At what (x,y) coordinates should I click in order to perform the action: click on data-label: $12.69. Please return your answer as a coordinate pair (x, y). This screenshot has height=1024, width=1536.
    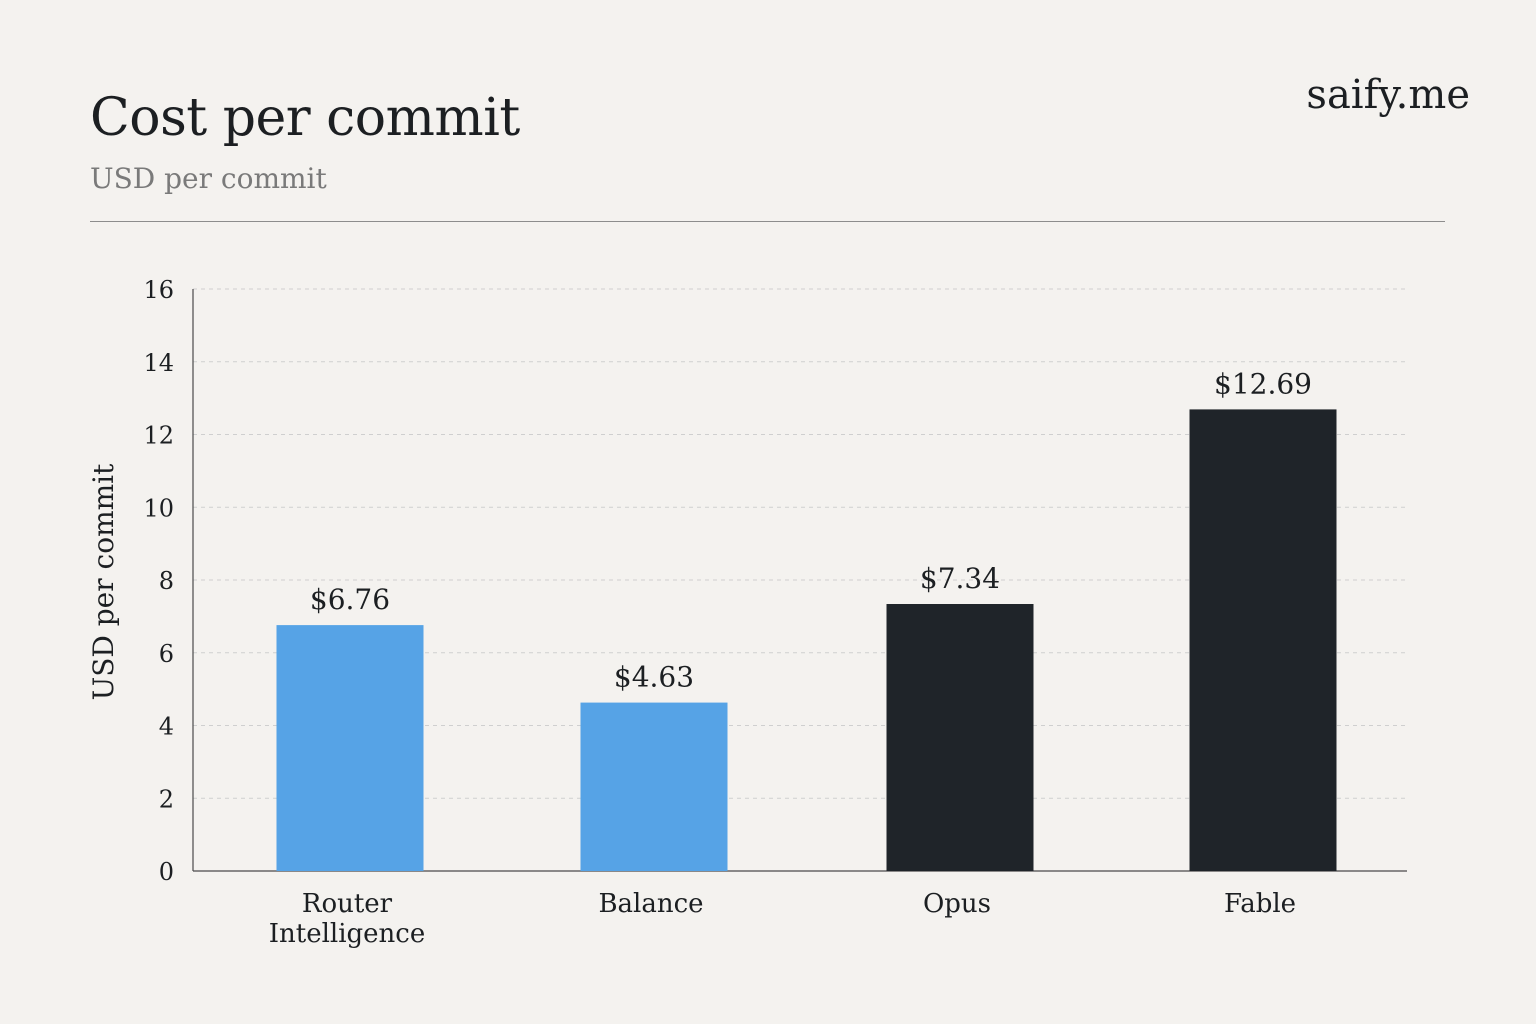
    Looking at the image, I should click on (1263, 383).